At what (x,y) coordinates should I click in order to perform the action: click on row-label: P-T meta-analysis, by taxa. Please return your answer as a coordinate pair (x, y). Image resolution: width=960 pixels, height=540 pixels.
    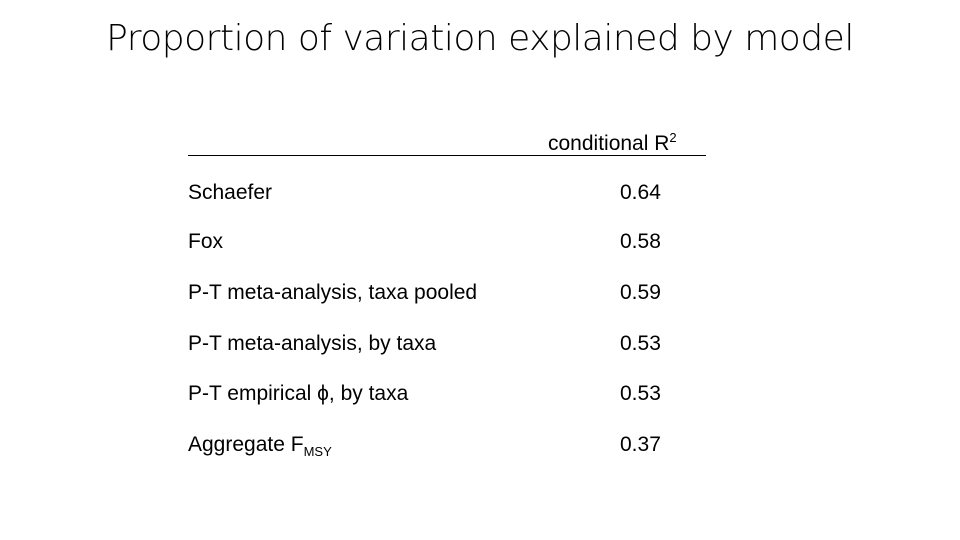
    Looking at the image, I should click on (312, 344).